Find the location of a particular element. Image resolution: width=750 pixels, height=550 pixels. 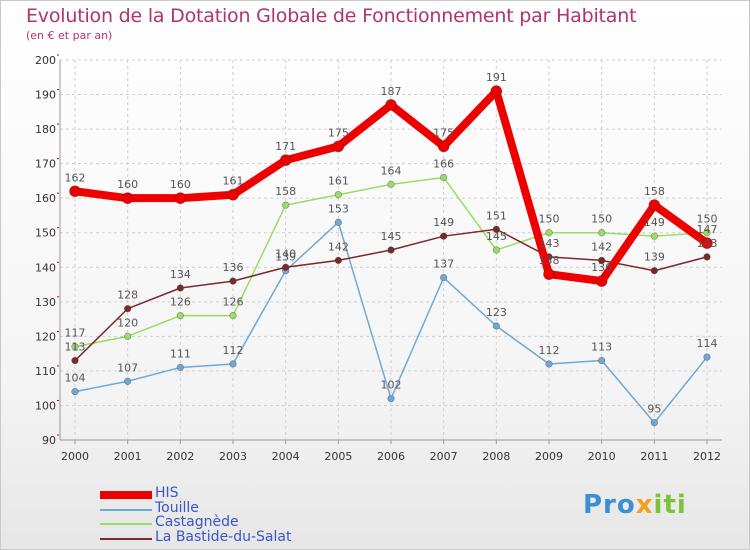

y-tick-label: 180 is located at coordinates (45, 129).